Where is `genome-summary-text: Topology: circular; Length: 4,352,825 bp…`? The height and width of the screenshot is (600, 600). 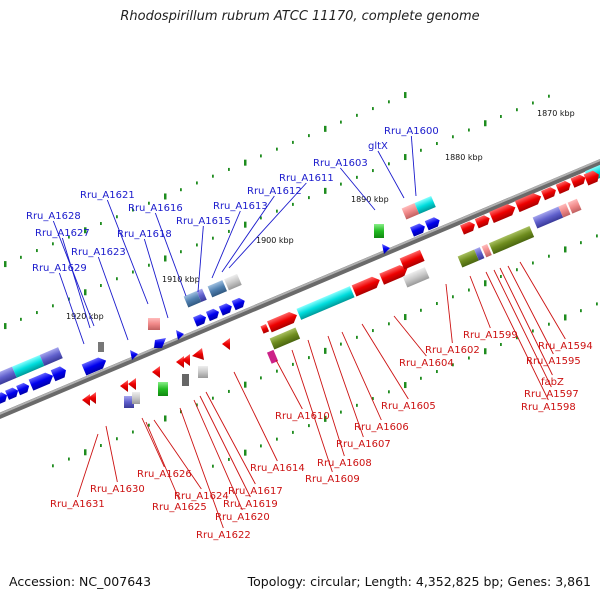 genome-summary-text: Topology: circular; Length: 4,352,825 bp… is located at coordinates (419, 581).